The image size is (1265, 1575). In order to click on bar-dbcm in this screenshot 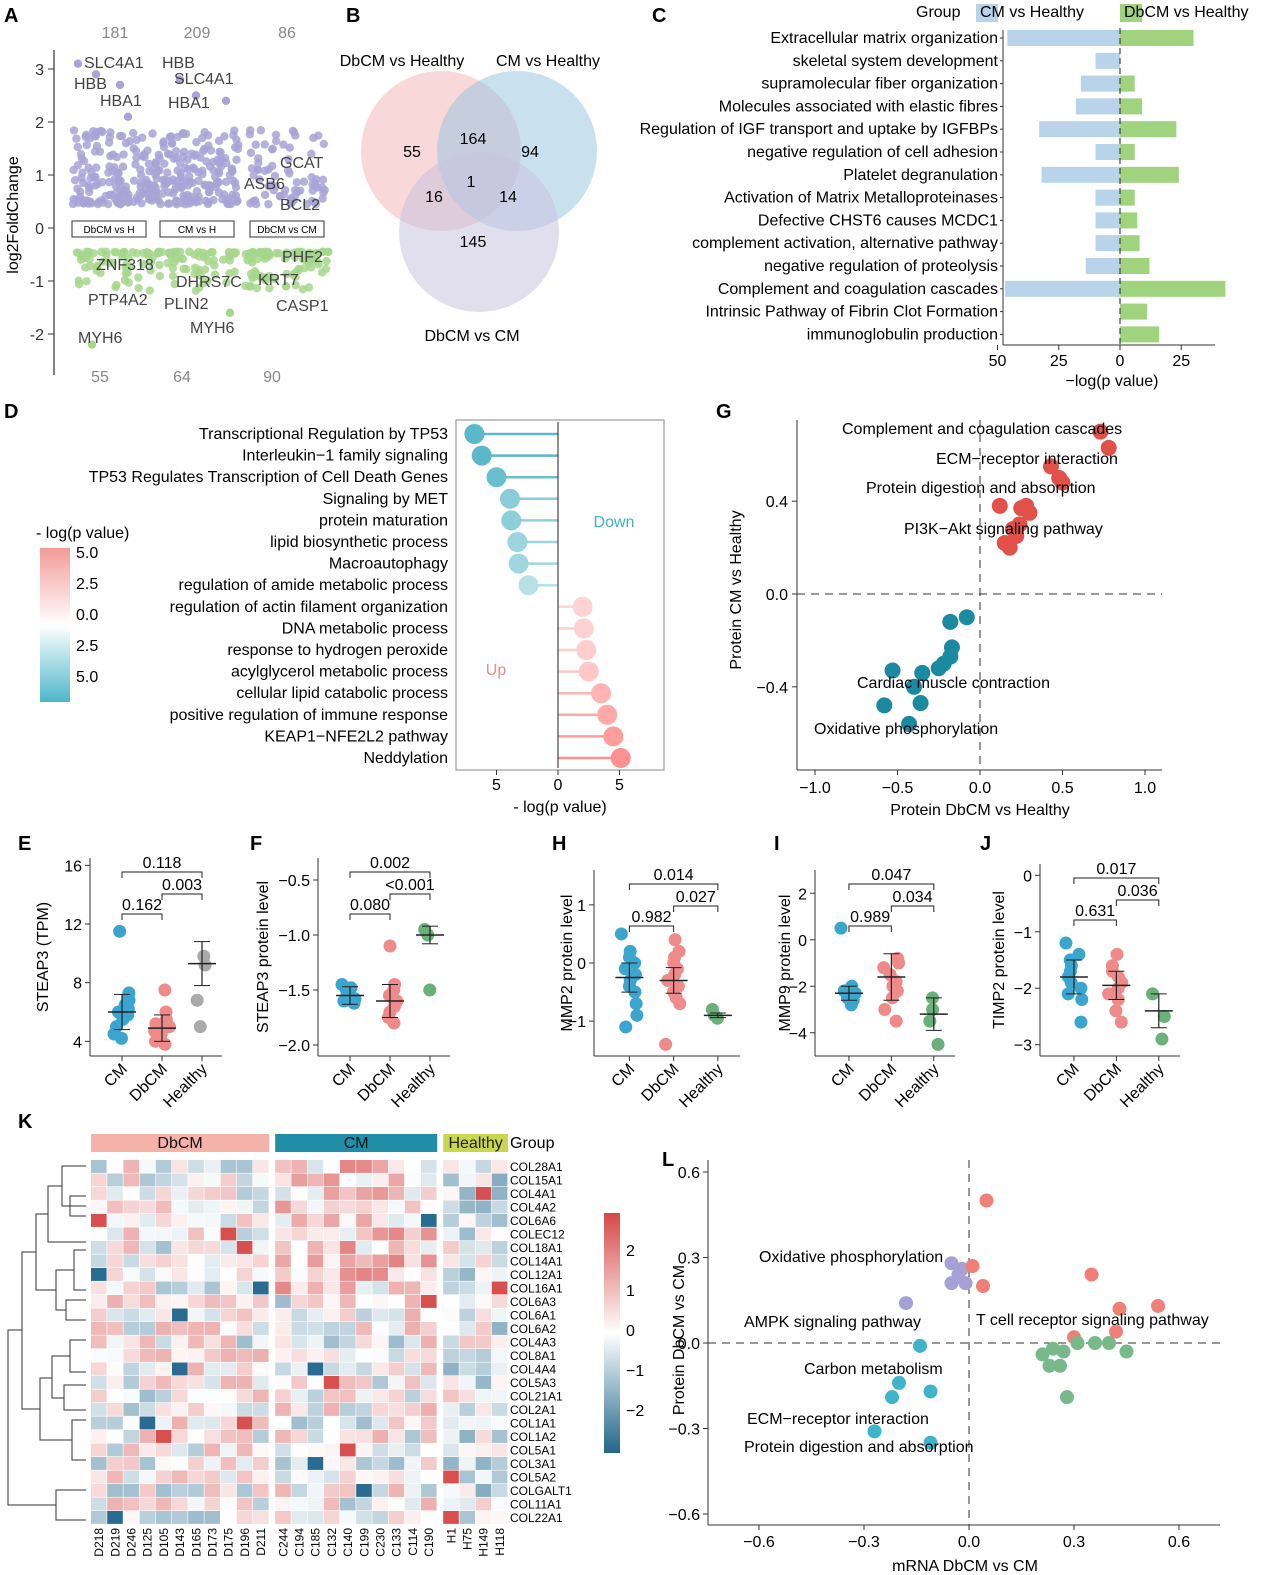, I will do `click(1148, 129)`.